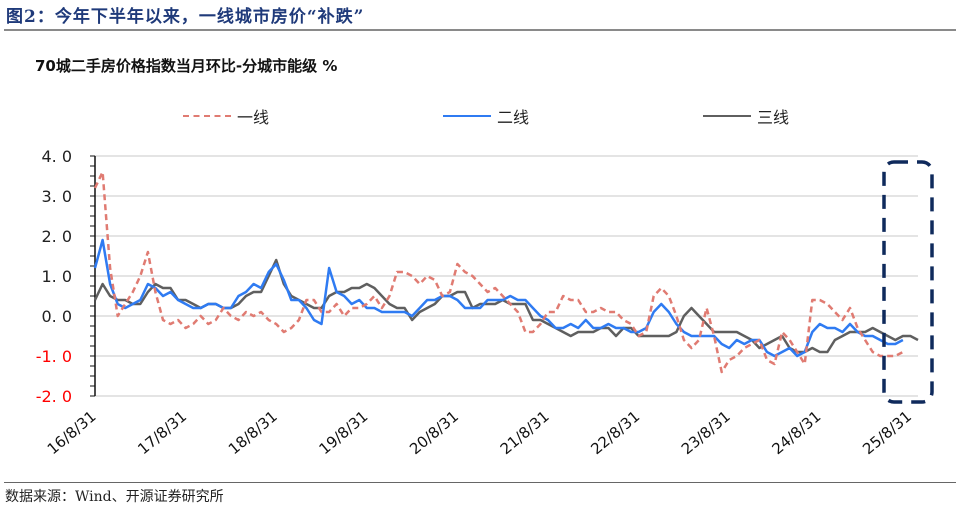 The image size is (960, 508). Describe the element at coordinates (525, 432) in the screenshot. I see `x-tick-label: 21/8/31` at that location.